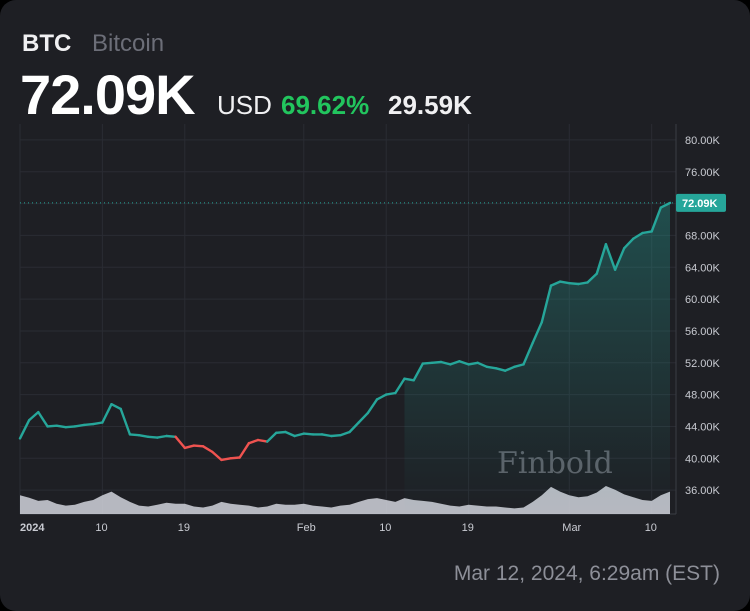 The height and width of the screenshot is (611, 750). Describe the element at coordinates (108, 94) in the screenshot. I see `current-price: 72.09K` at that location.